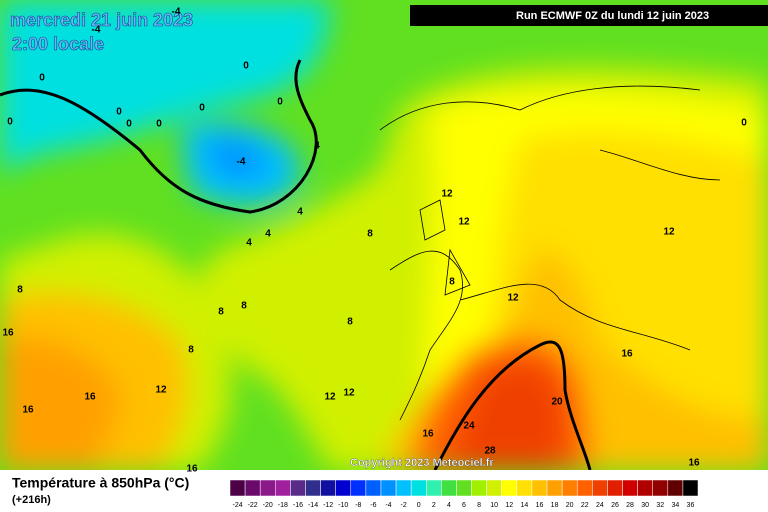  Describe the element at coordinates (101, 20) in the screenshot. I see `date-title: mercredi 21 juin 2023` at that location.